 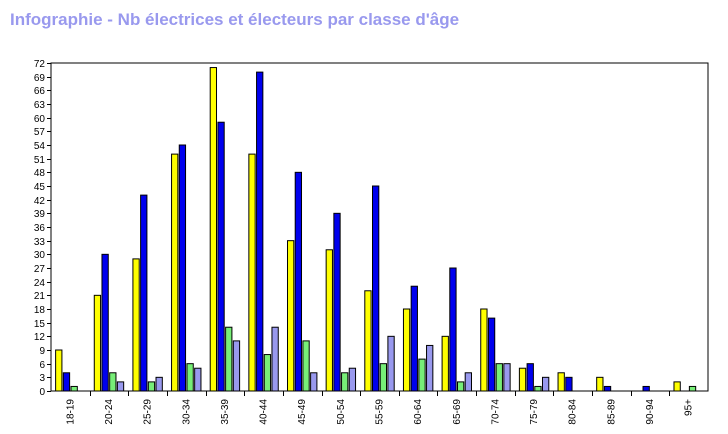 What do you see at coordinates (42, 365) in the screenshot?
I see `y-tick-label: 6` at bounding box center [42, 365].